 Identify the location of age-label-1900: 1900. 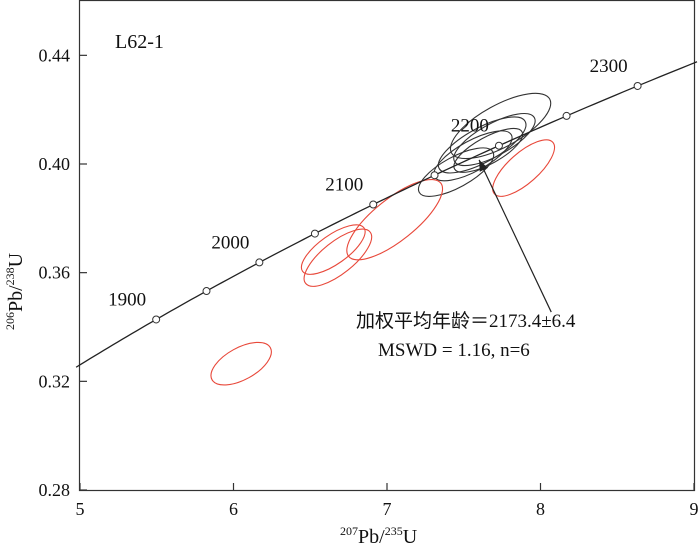
(127, 299).